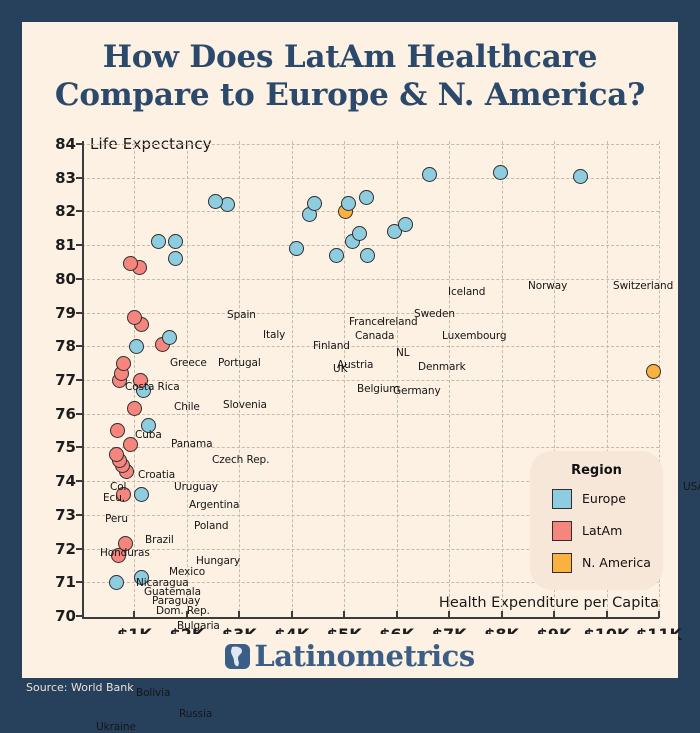  Describe the element at coordinates (120, 487) in the screenshot. I see `point-label: Col.` at that location.